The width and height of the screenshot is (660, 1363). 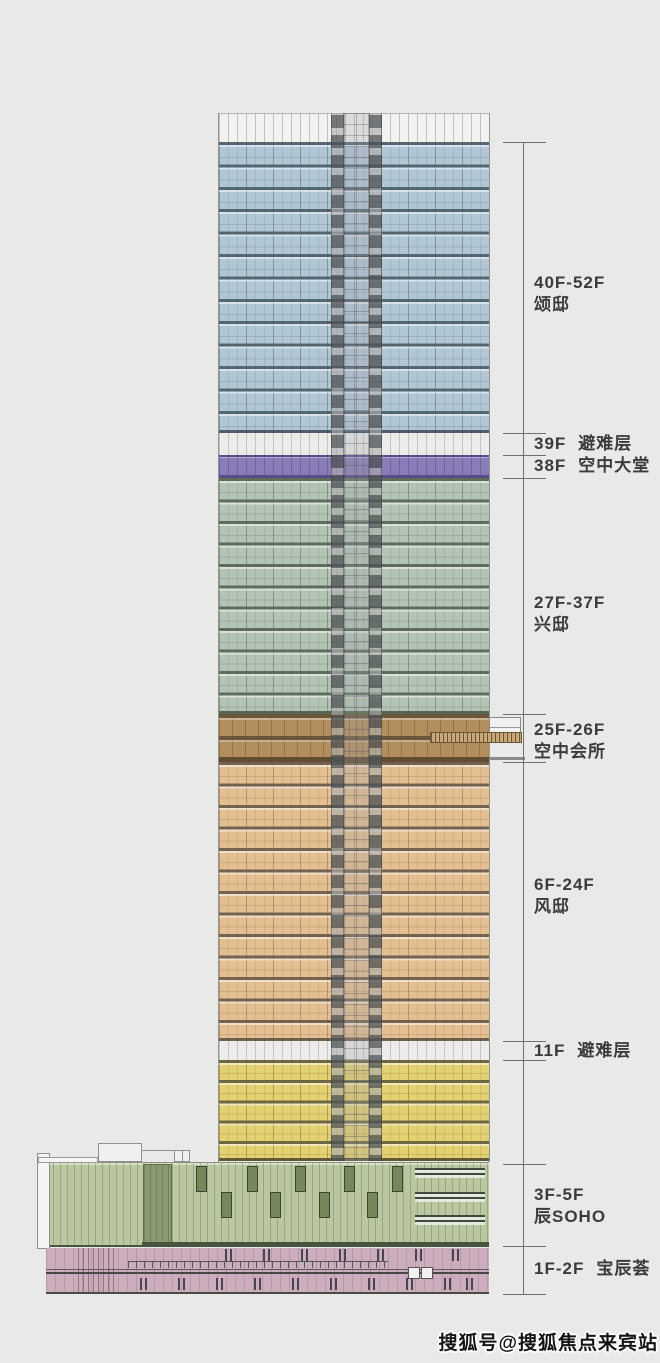 I want to click on floor-label-40f-52f: 40F-52F 颂邸, so click(x=569, y=294).